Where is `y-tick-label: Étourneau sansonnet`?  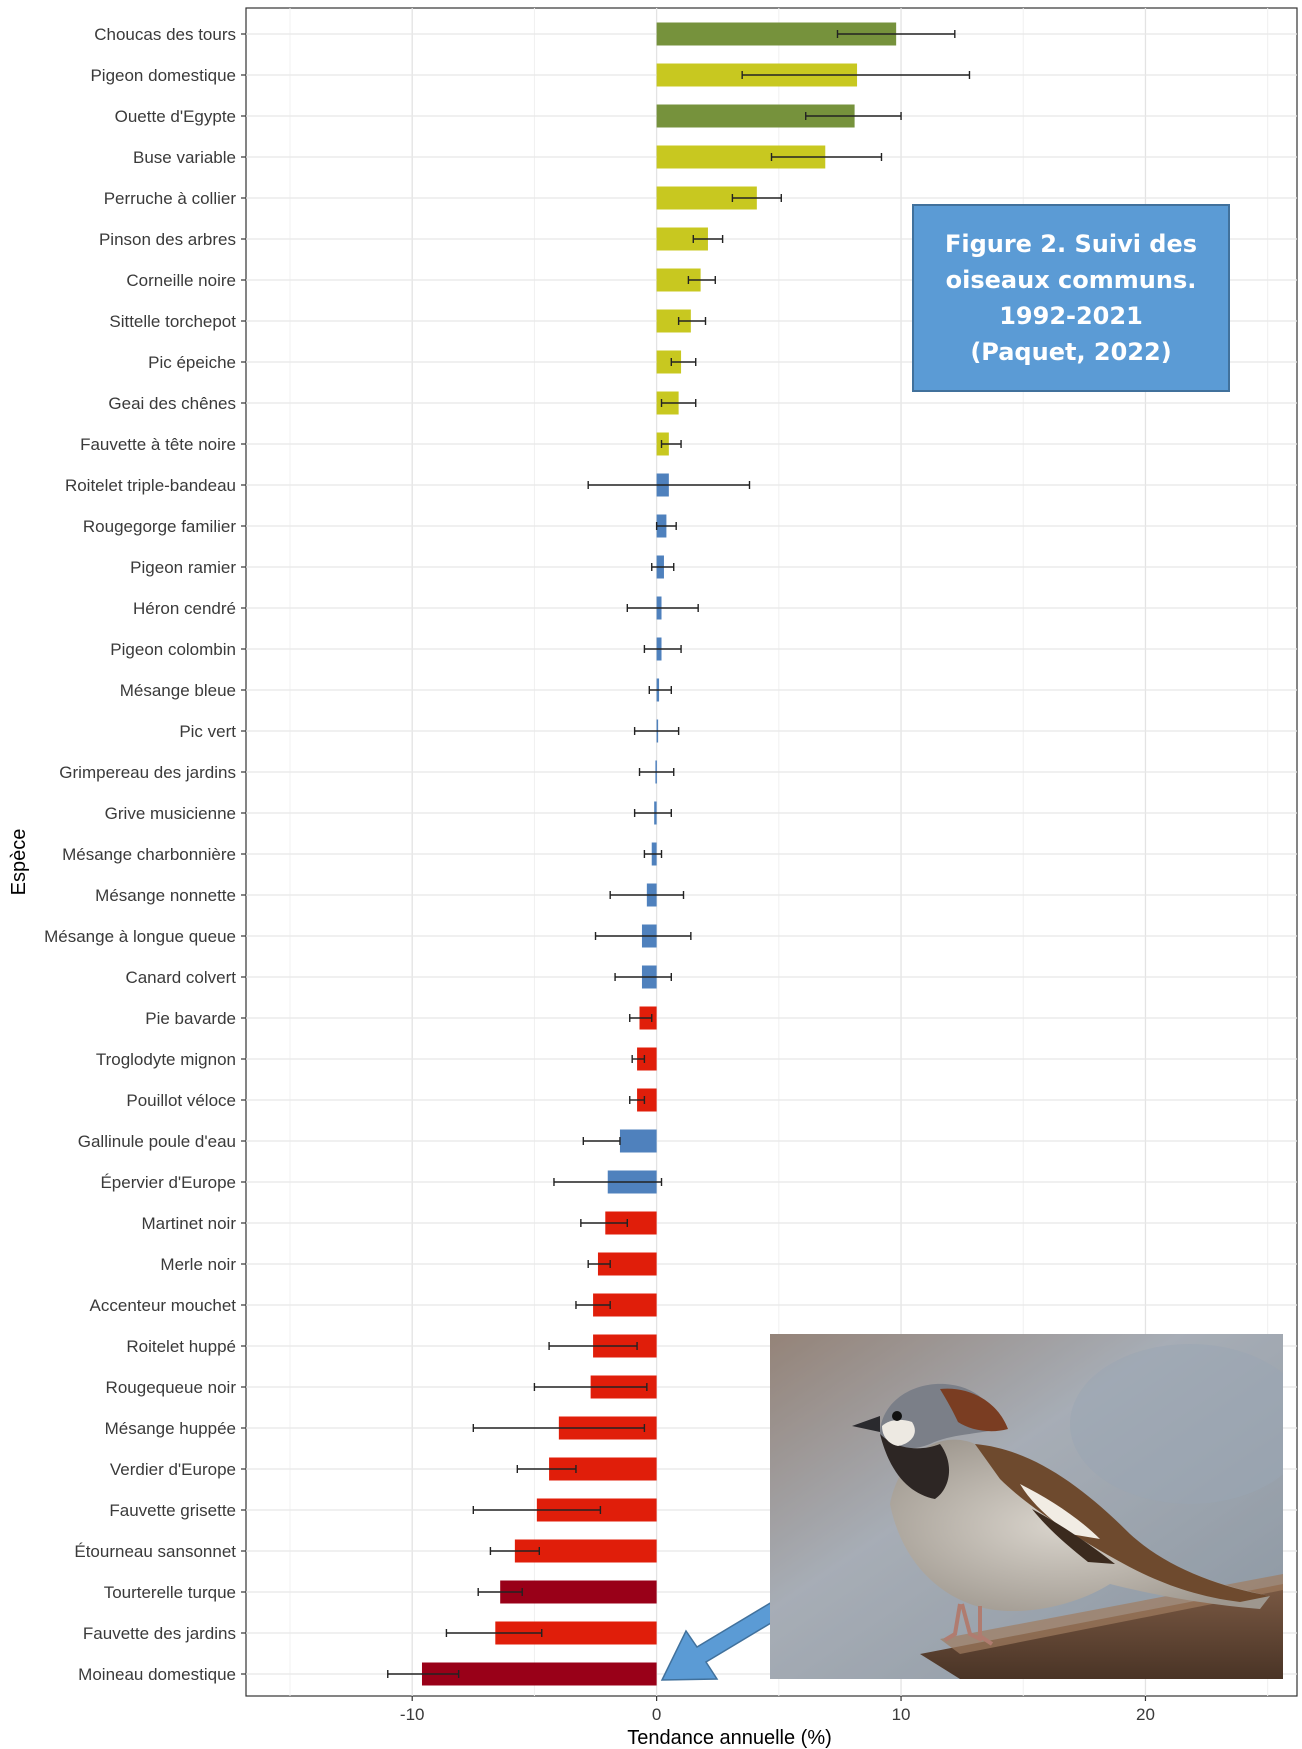
y-tick-label: Étourneau sansonnet is located at coordinates (155, 1551).